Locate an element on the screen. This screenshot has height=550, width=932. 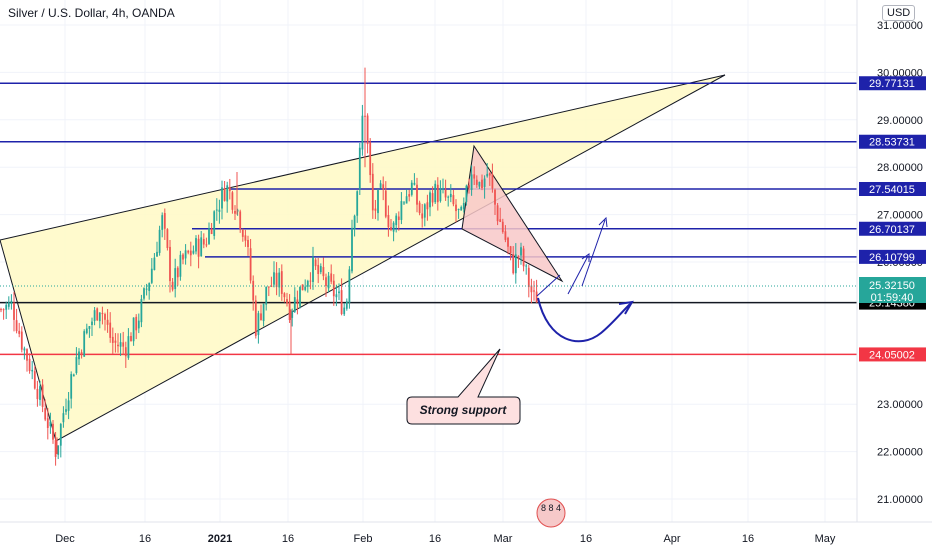
price-tick-label: 31.00000 is located at coordinates (900, 26).